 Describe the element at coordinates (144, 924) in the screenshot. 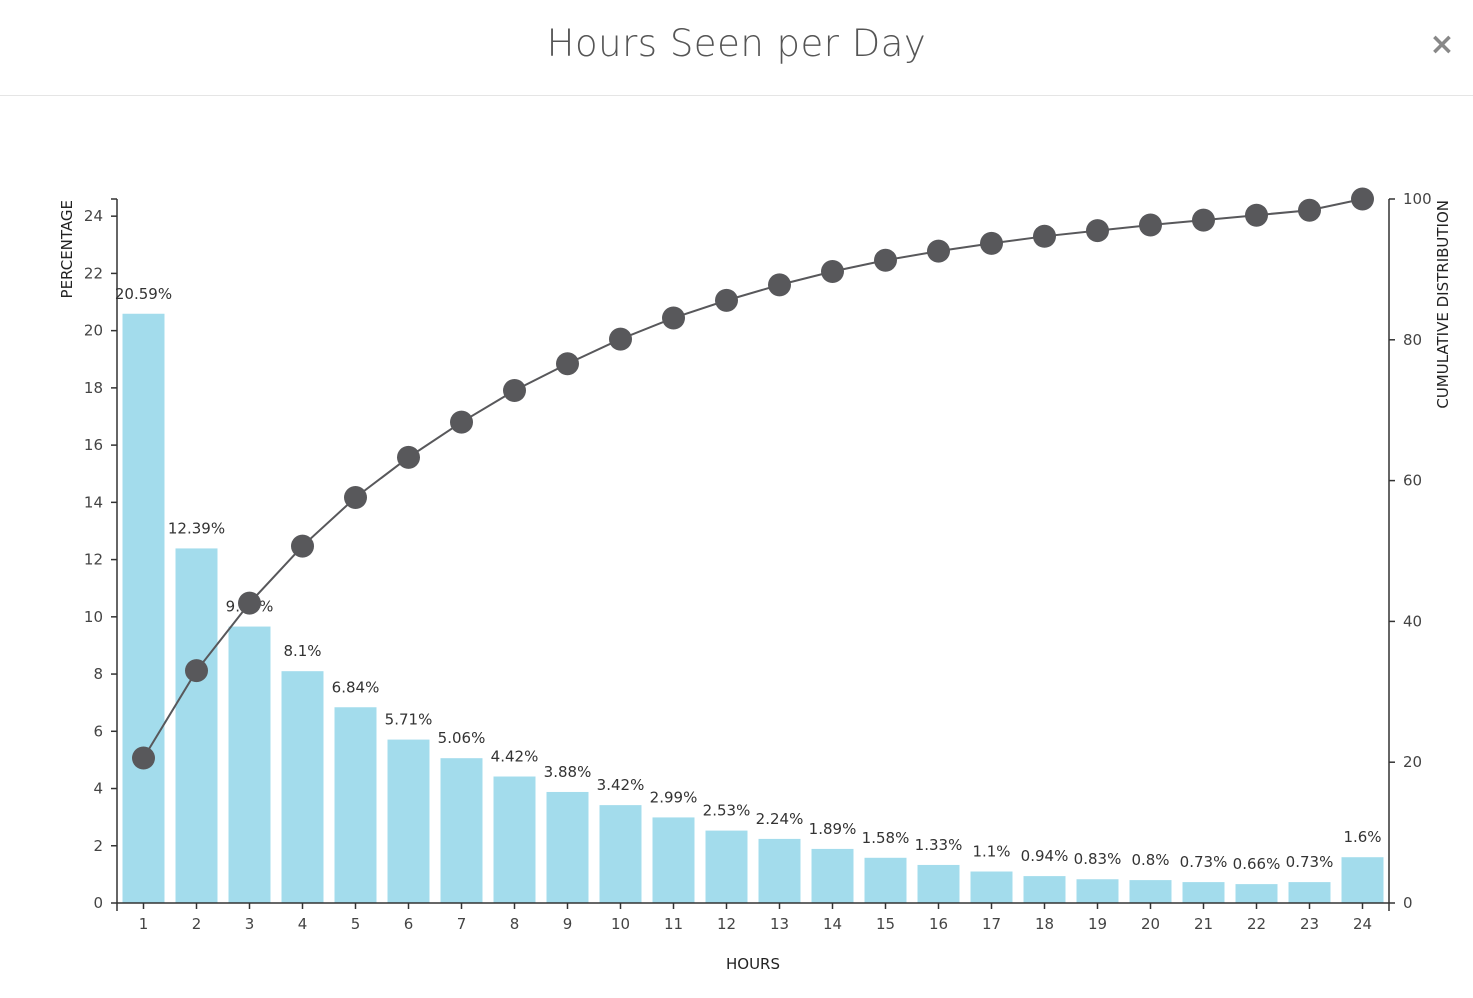

I see `x-tick-label: 1` at that location.